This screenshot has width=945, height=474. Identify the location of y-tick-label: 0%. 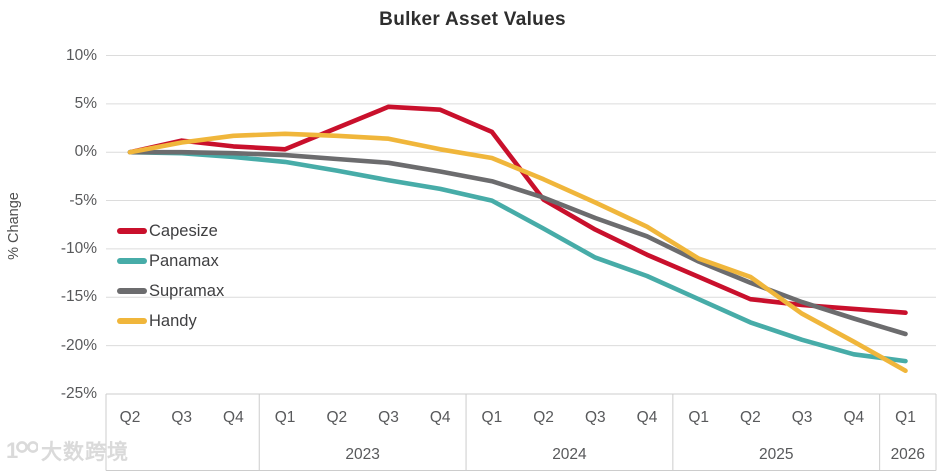
(85, 152).